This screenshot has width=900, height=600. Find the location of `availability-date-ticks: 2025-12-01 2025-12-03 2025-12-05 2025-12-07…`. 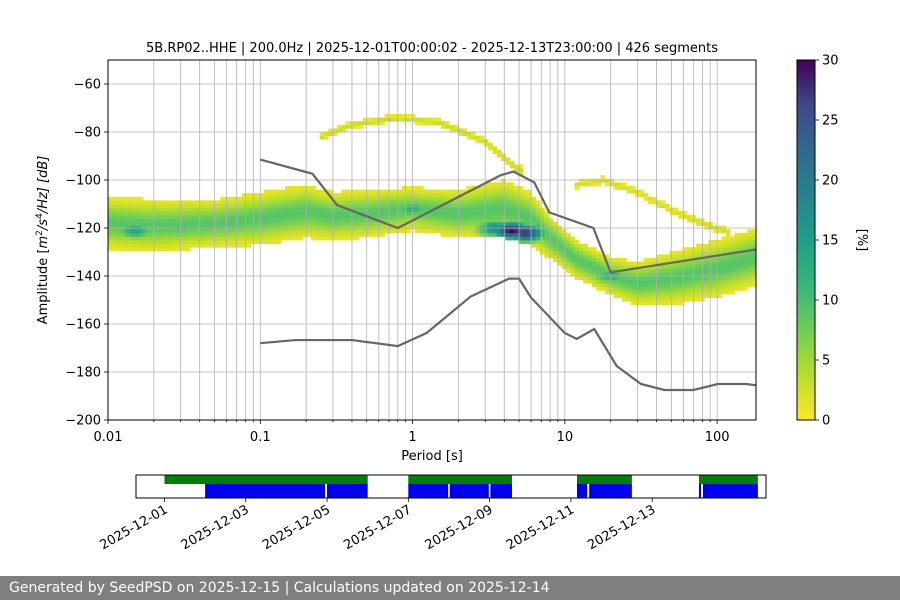

availability-date-ticks: 2025-12-01 2025-12-03 2025-12-05 2025-12-07… is located at coordinates (378, 525).